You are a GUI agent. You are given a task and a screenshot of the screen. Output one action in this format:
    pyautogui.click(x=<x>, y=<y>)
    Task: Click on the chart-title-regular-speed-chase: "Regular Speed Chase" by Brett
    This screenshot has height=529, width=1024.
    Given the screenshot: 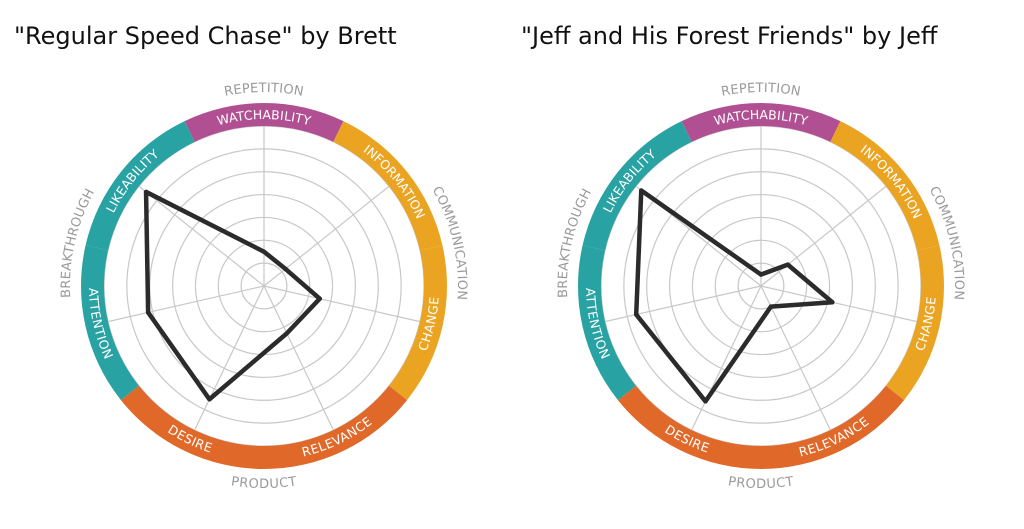 What is the action you would take?
    pyautogui.click(x=205, y=36)
    